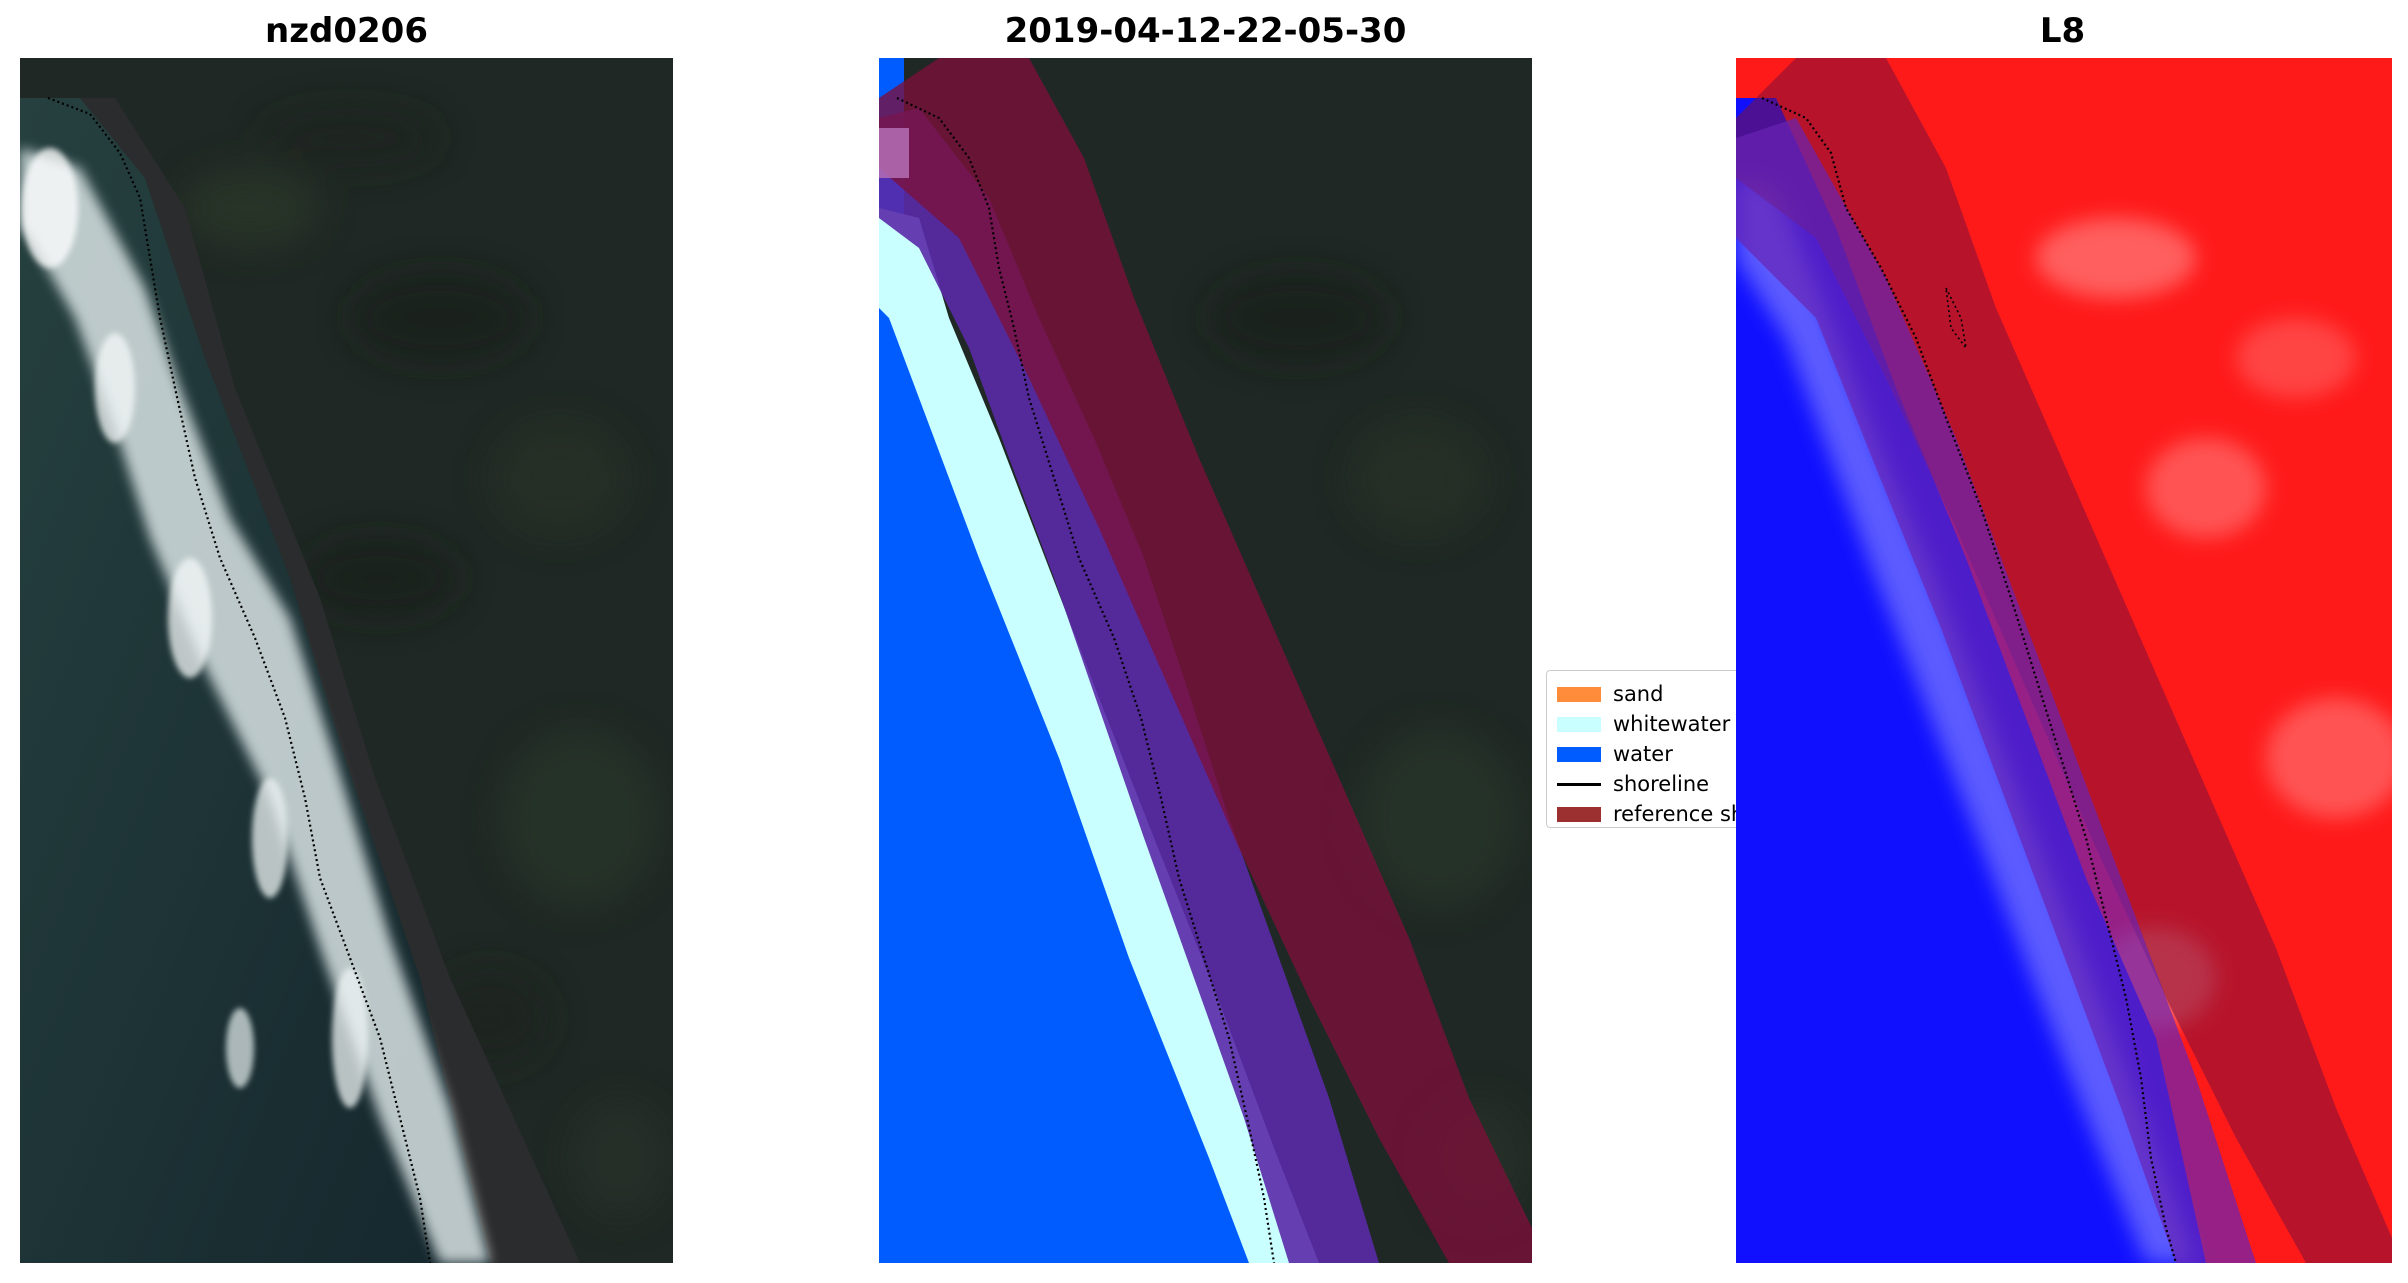  I want to click on legend-item-whitewater: whitewater, so click(1641, 724).